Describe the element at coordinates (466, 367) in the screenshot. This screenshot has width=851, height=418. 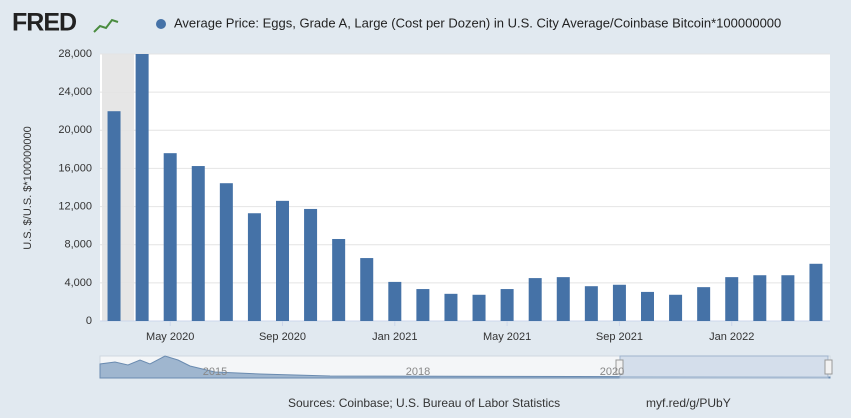
I see `navigator` at that location.